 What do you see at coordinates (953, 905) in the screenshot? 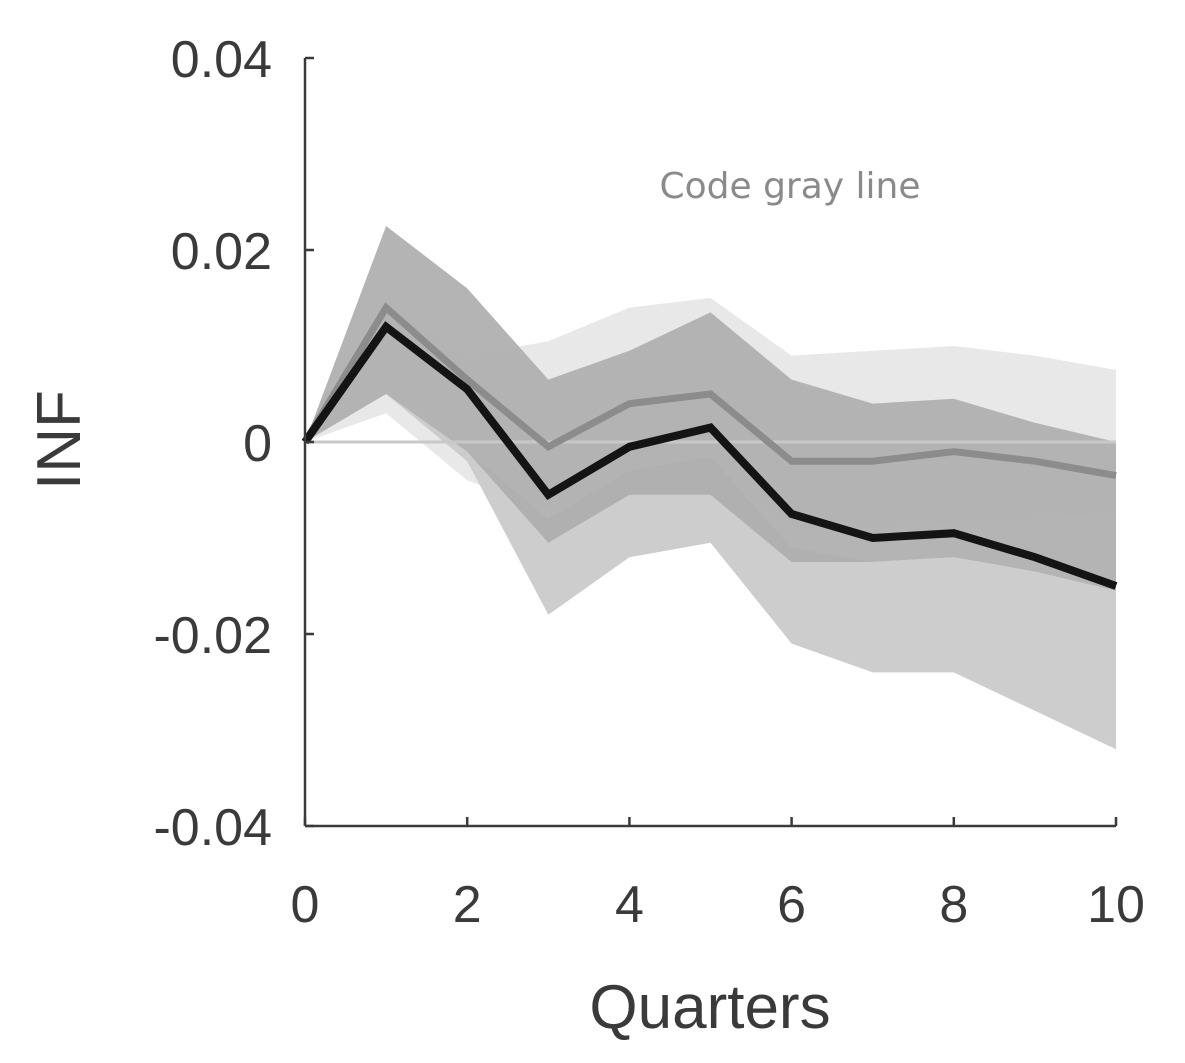
I see `x-tick-label: 8` at bounding box center [953, 905].